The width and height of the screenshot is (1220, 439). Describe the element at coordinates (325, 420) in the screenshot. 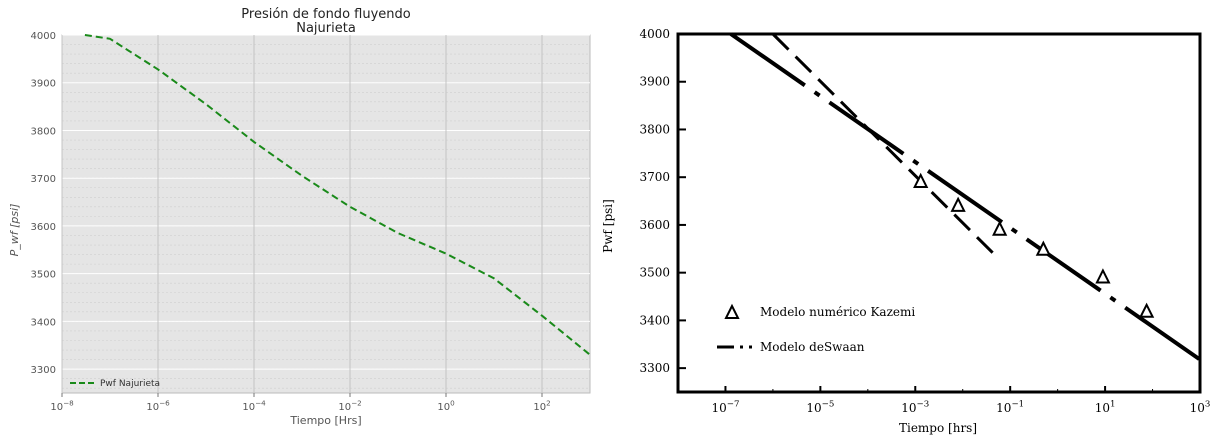

I see `left-x-axis-label: Tiempo [Hrs]` at that location.